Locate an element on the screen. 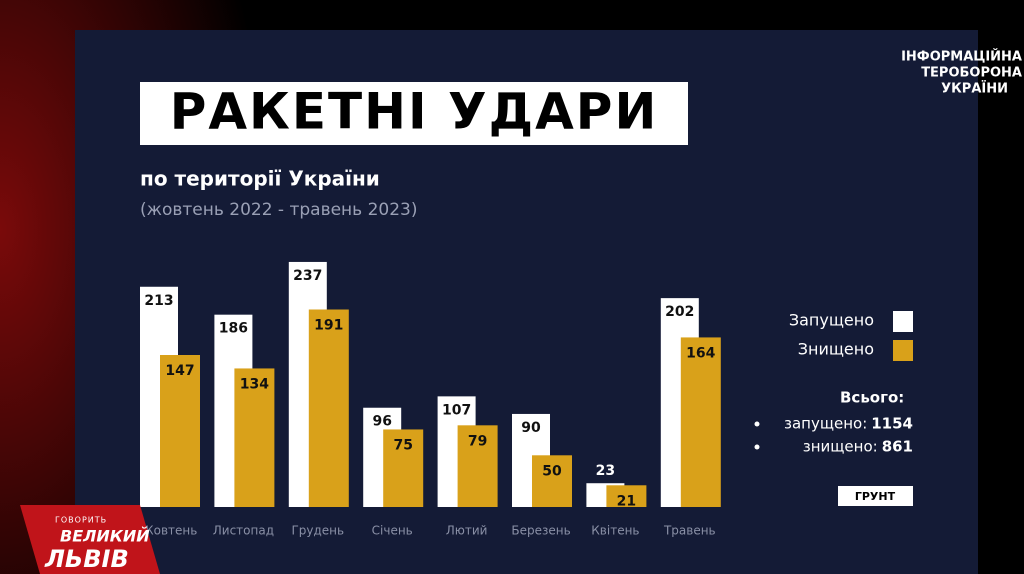 The image size is (1024, 574). totals-title: Всього: is located at coordinates (872, 398).